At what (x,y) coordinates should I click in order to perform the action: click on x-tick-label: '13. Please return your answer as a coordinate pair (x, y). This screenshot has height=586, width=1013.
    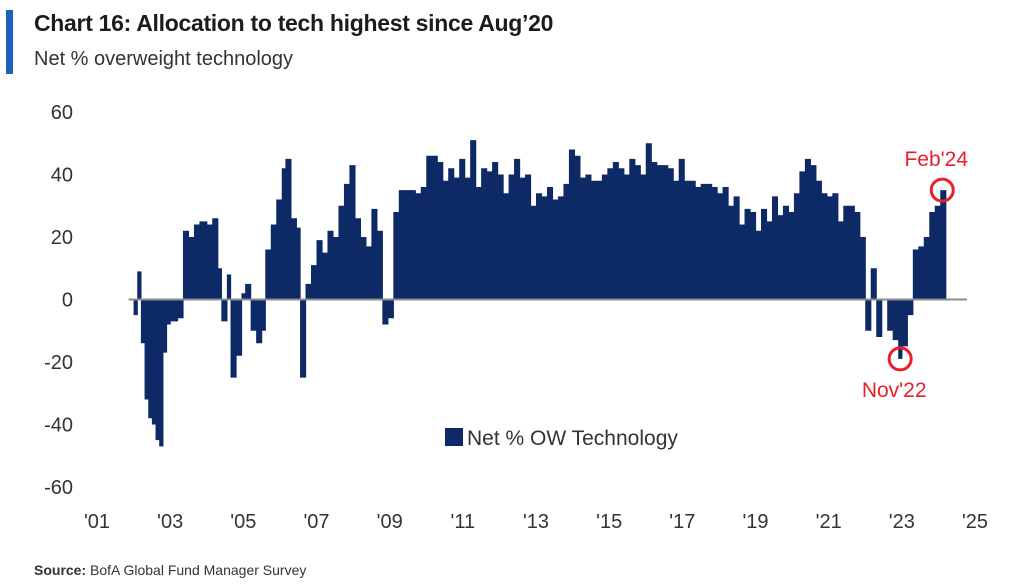
    Looking at the image, I should click on (536, 522).